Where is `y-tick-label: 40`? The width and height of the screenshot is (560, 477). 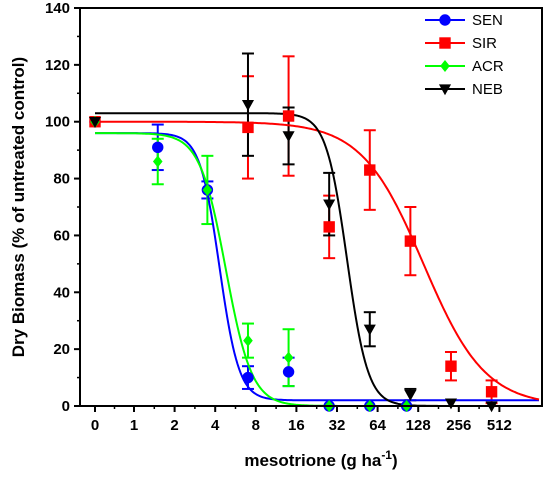 y-tick-label: 40 is located at coordinates (61, 292).